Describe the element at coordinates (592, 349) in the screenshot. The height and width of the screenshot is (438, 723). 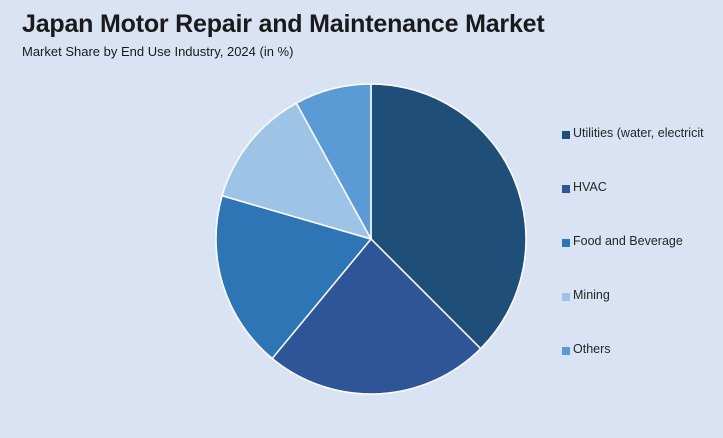
I see `legend-label: Others` at that location.